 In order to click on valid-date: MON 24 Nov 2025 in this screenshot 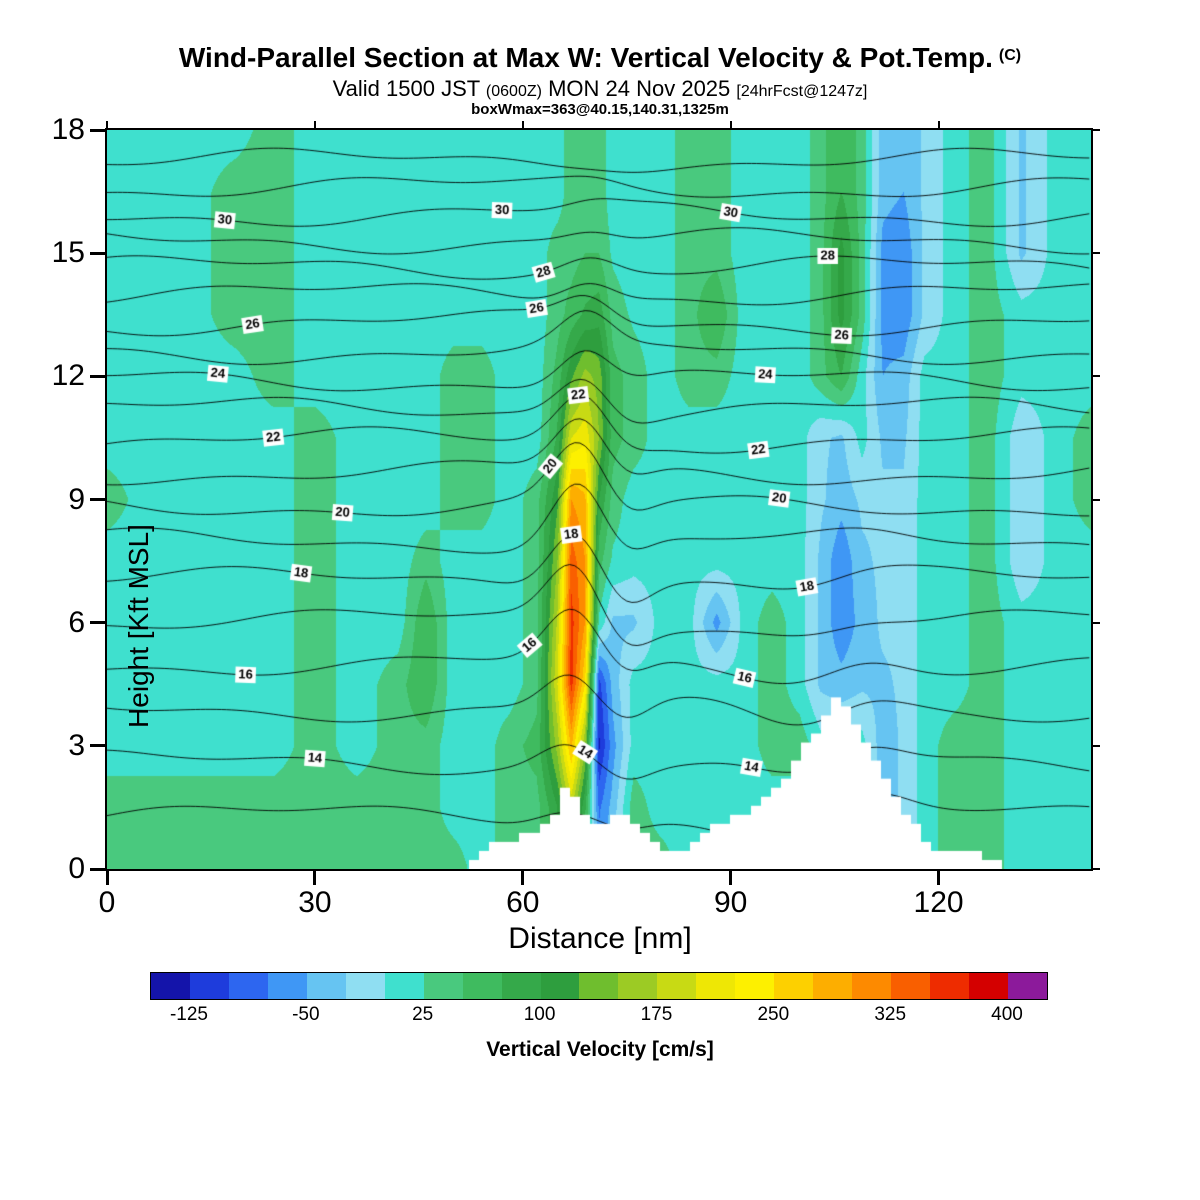, I will do `click(639, 88)`.